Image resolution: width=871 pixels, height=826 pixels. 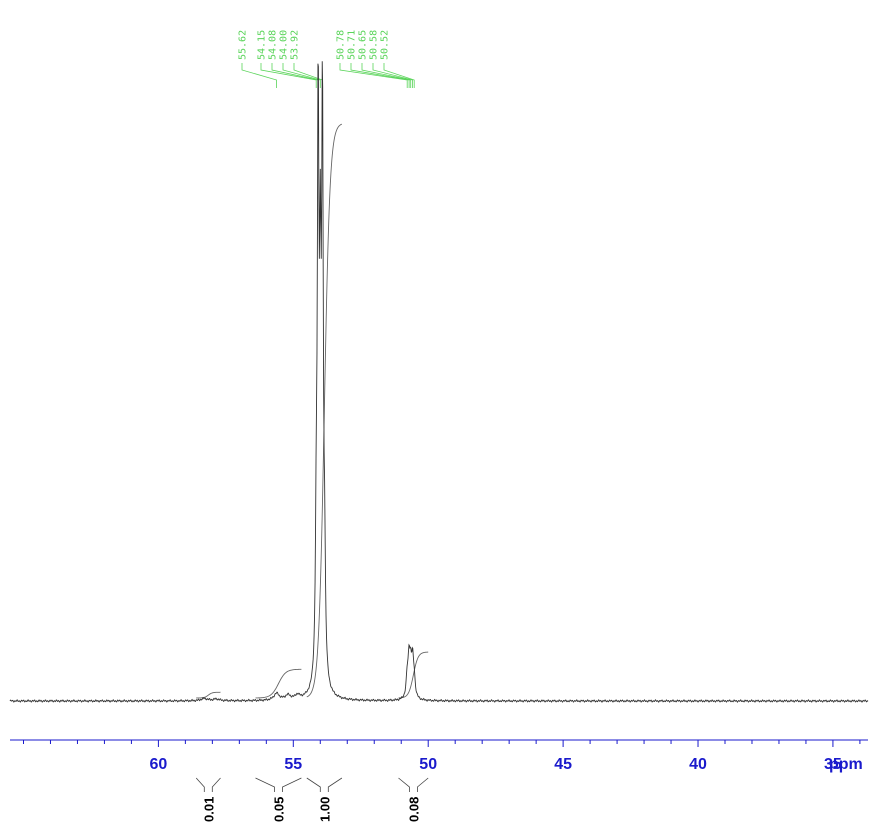 What do you see at coordinates (439, 756) in the screenshot?
I see `x-axis: 60 55 50 45 40 35` at bounding box center [439, 756].